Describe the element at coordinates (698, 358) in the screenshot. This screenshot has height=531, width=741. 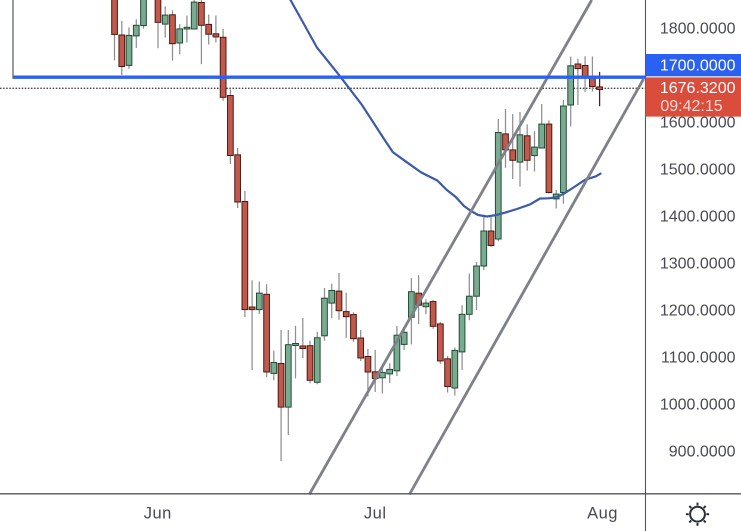
I see `svg-text: 1100.0000` at that location.